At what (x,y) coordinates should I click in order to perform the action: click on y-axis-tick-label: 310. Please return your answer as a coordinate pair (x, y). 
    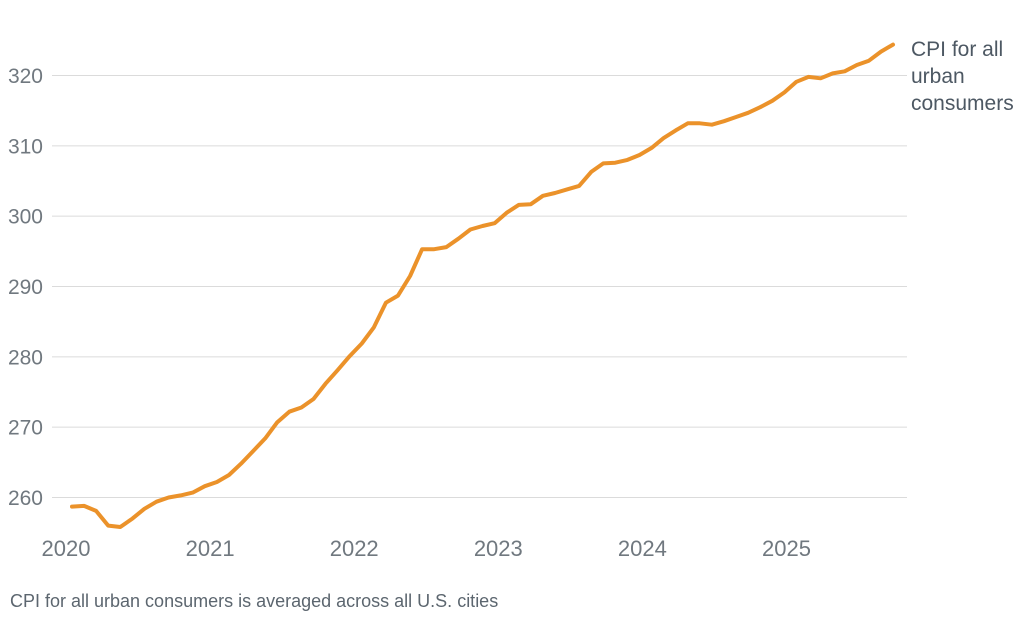
    Looking at the image, I should click on (25, 146).